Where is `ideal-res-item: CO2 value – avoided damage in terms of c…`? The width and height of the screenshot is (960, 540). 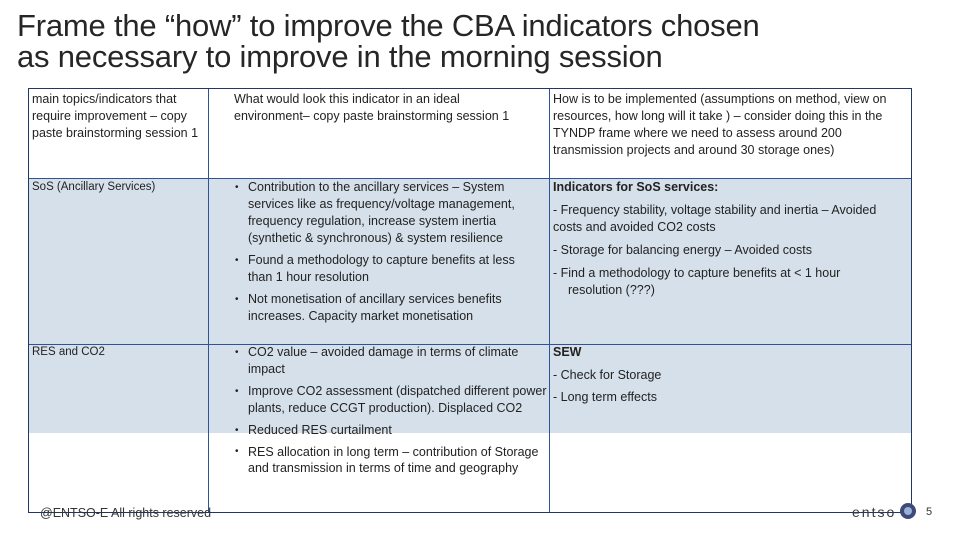 ideal-res-item: CO2 value – avoided damage in terms of c… is located at coordinates (389, 361).